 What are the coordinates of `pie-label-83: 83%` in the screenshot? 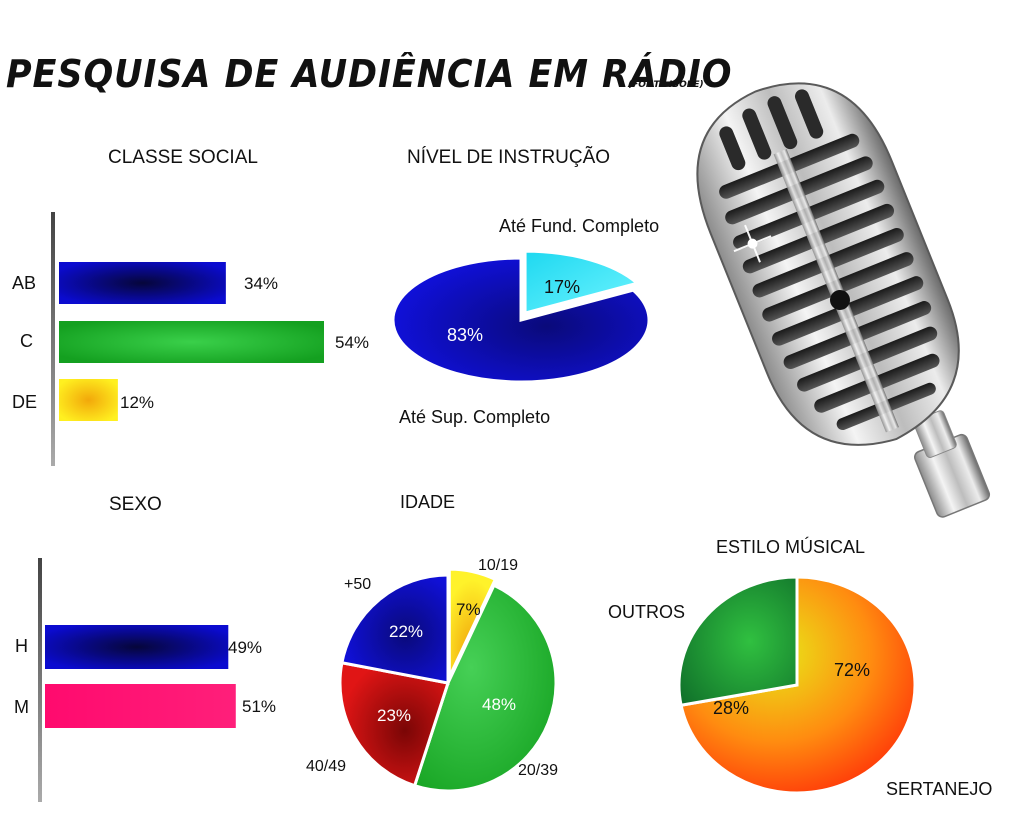 It's located at (465, 335).